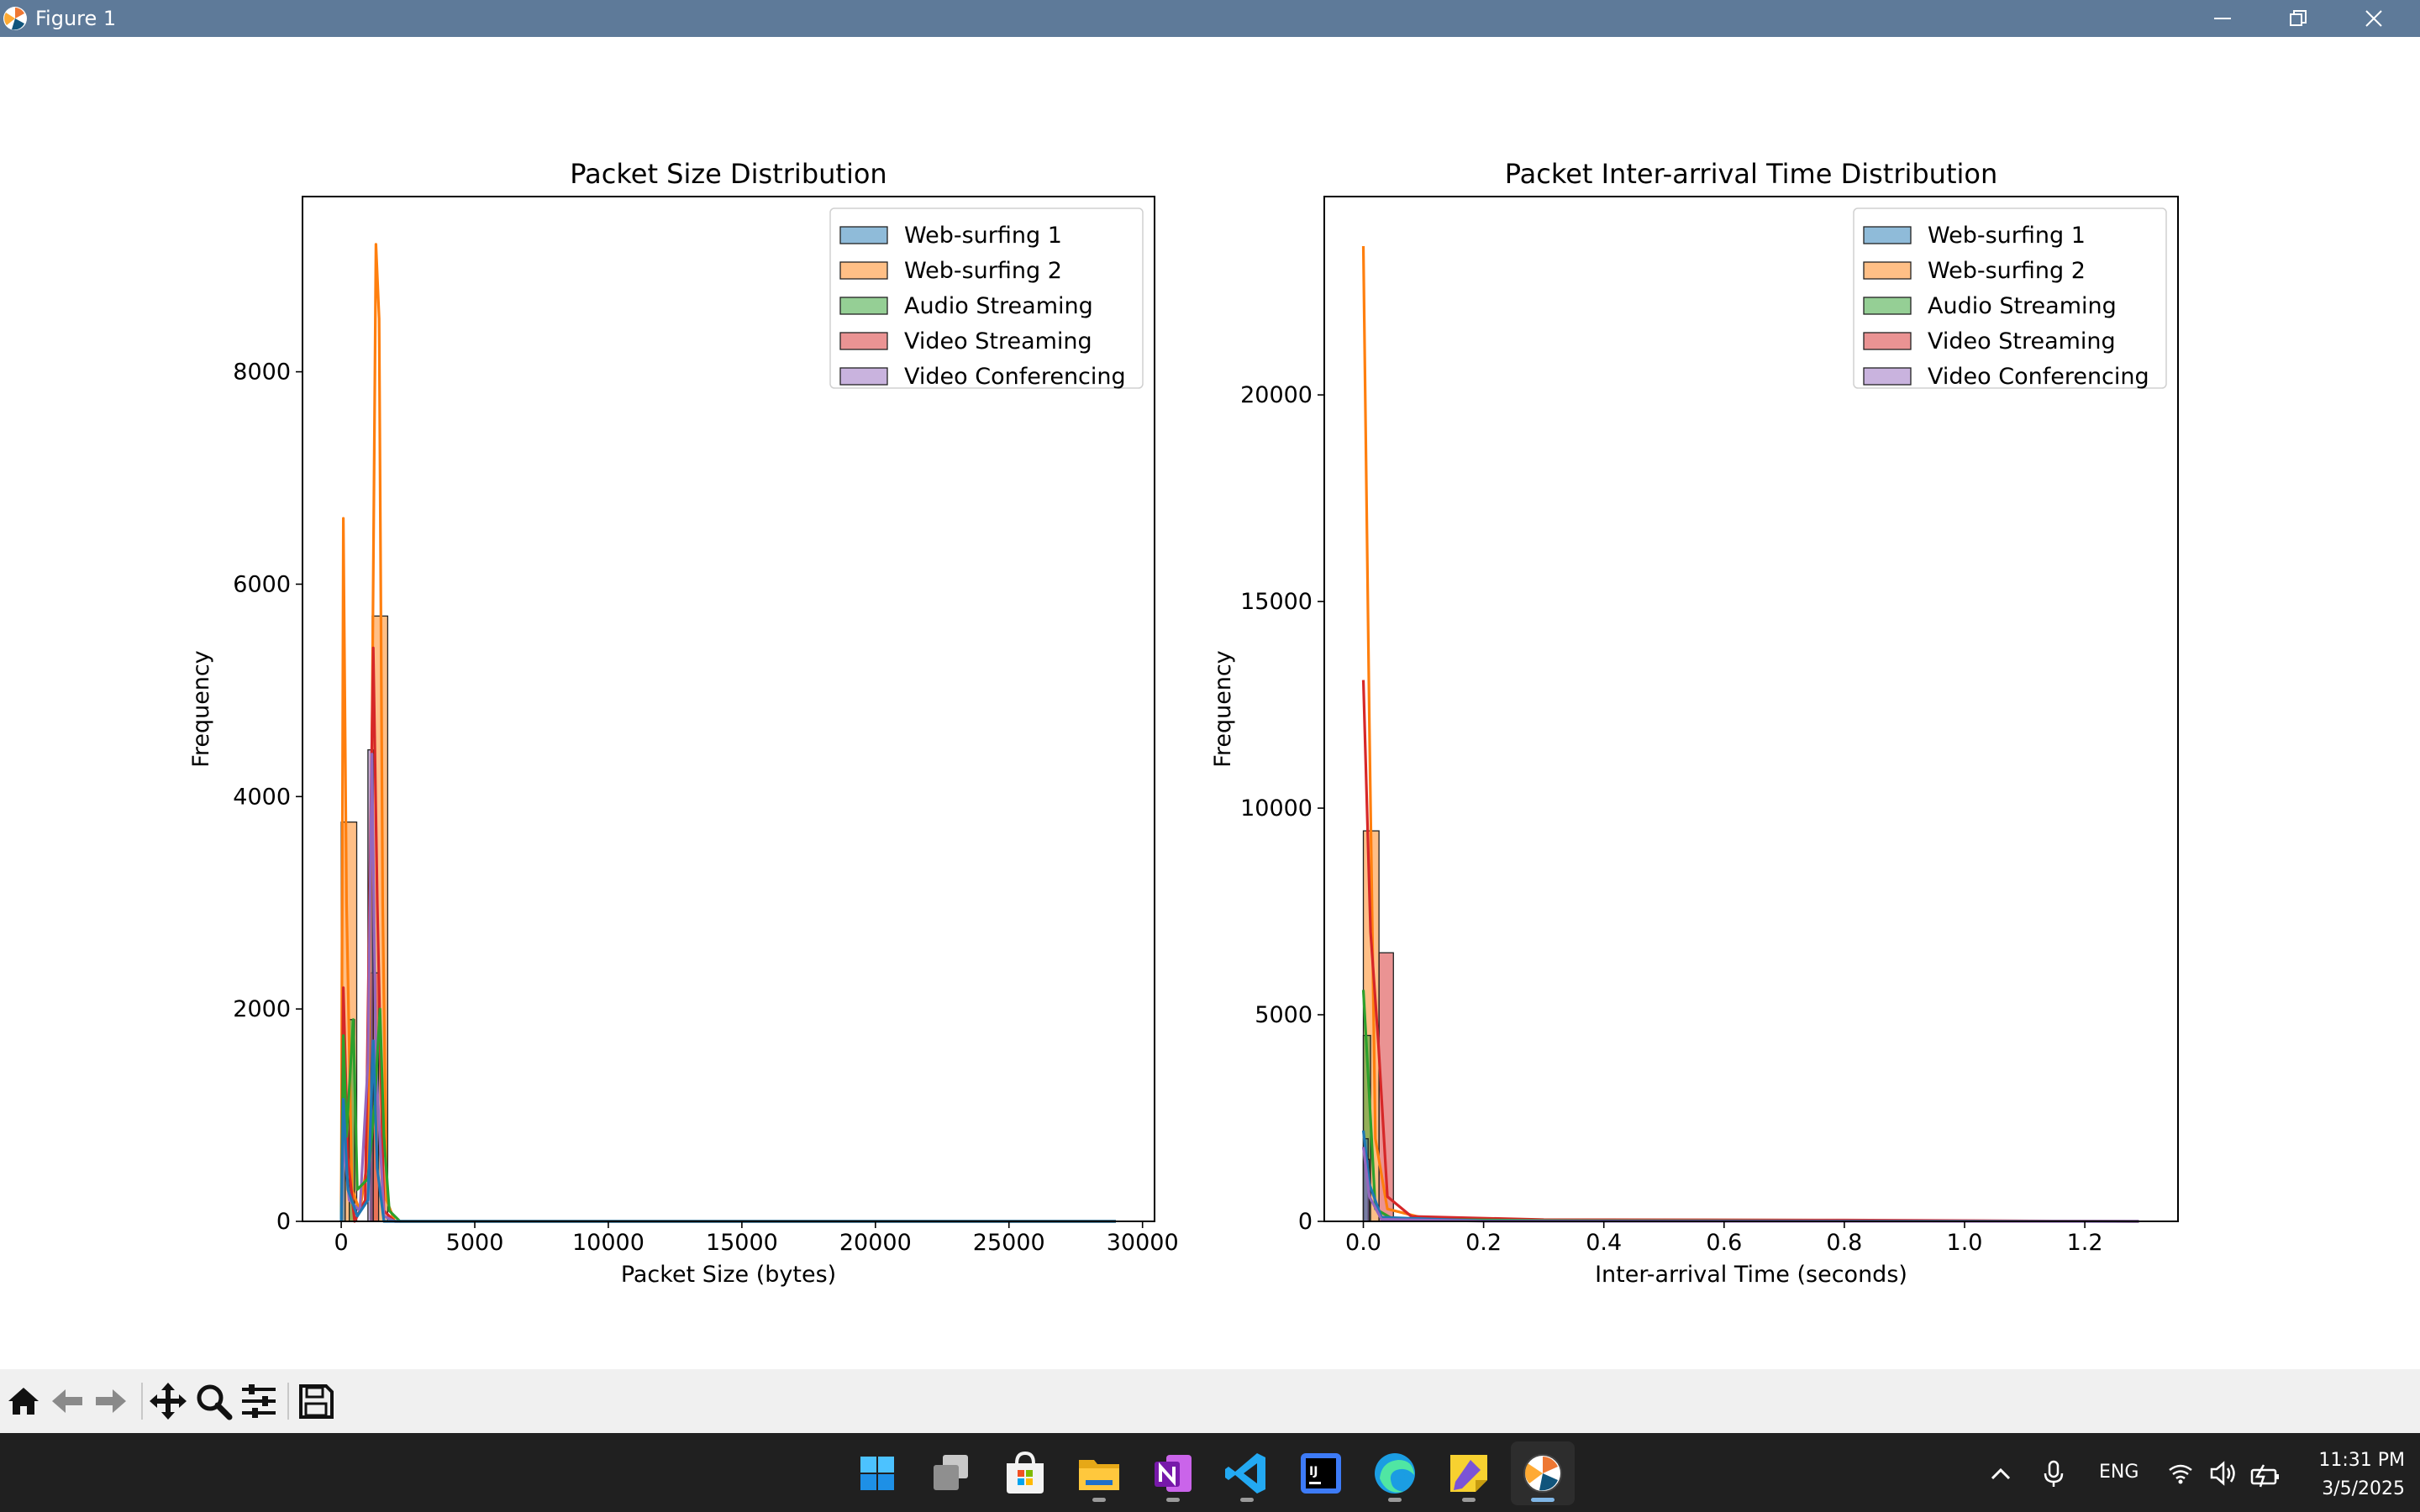 The width and height of the screenshot is (2420, 1512). Describe the element at coordinates (2085, 1243) in the screenshot. I see `x-tick-label: 1.2` at that location.